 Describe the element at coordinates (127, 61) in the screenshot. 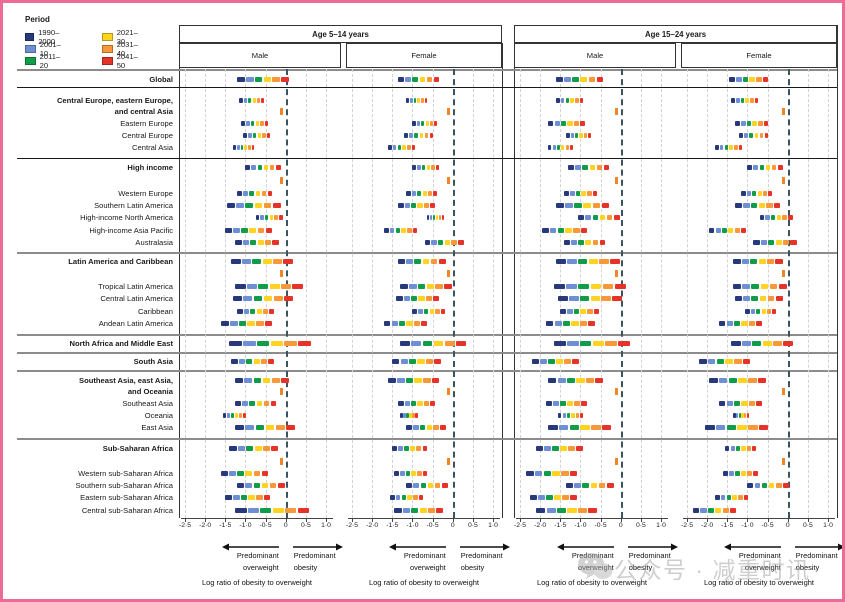

I see `legend-item-label: 2041–50` at that location.